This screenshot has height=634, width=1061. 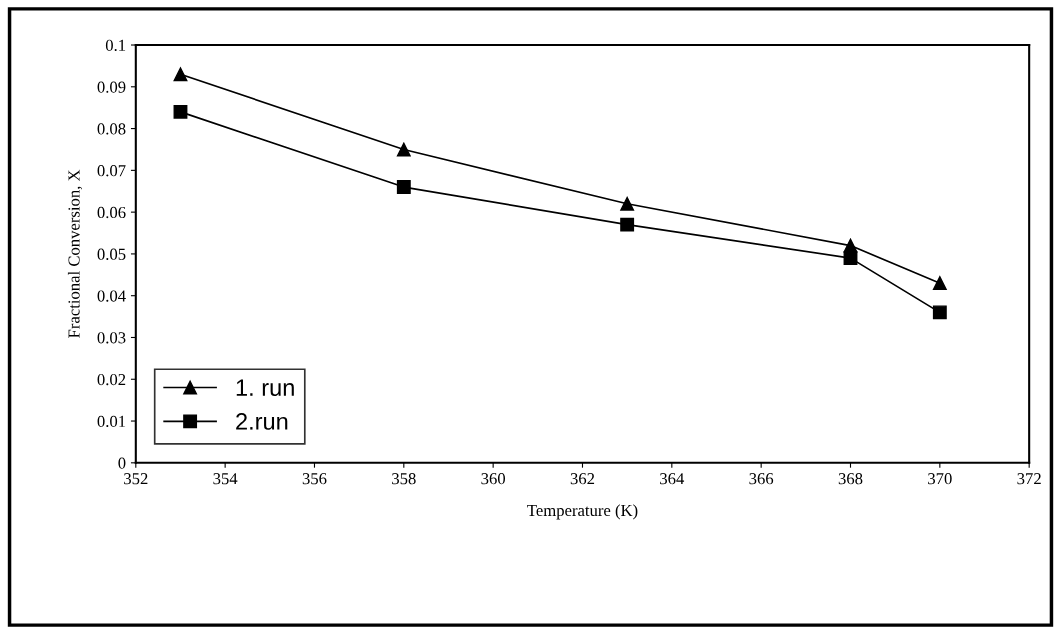 I want to click on legend-label: 1. run, so click(x=265, y=387).